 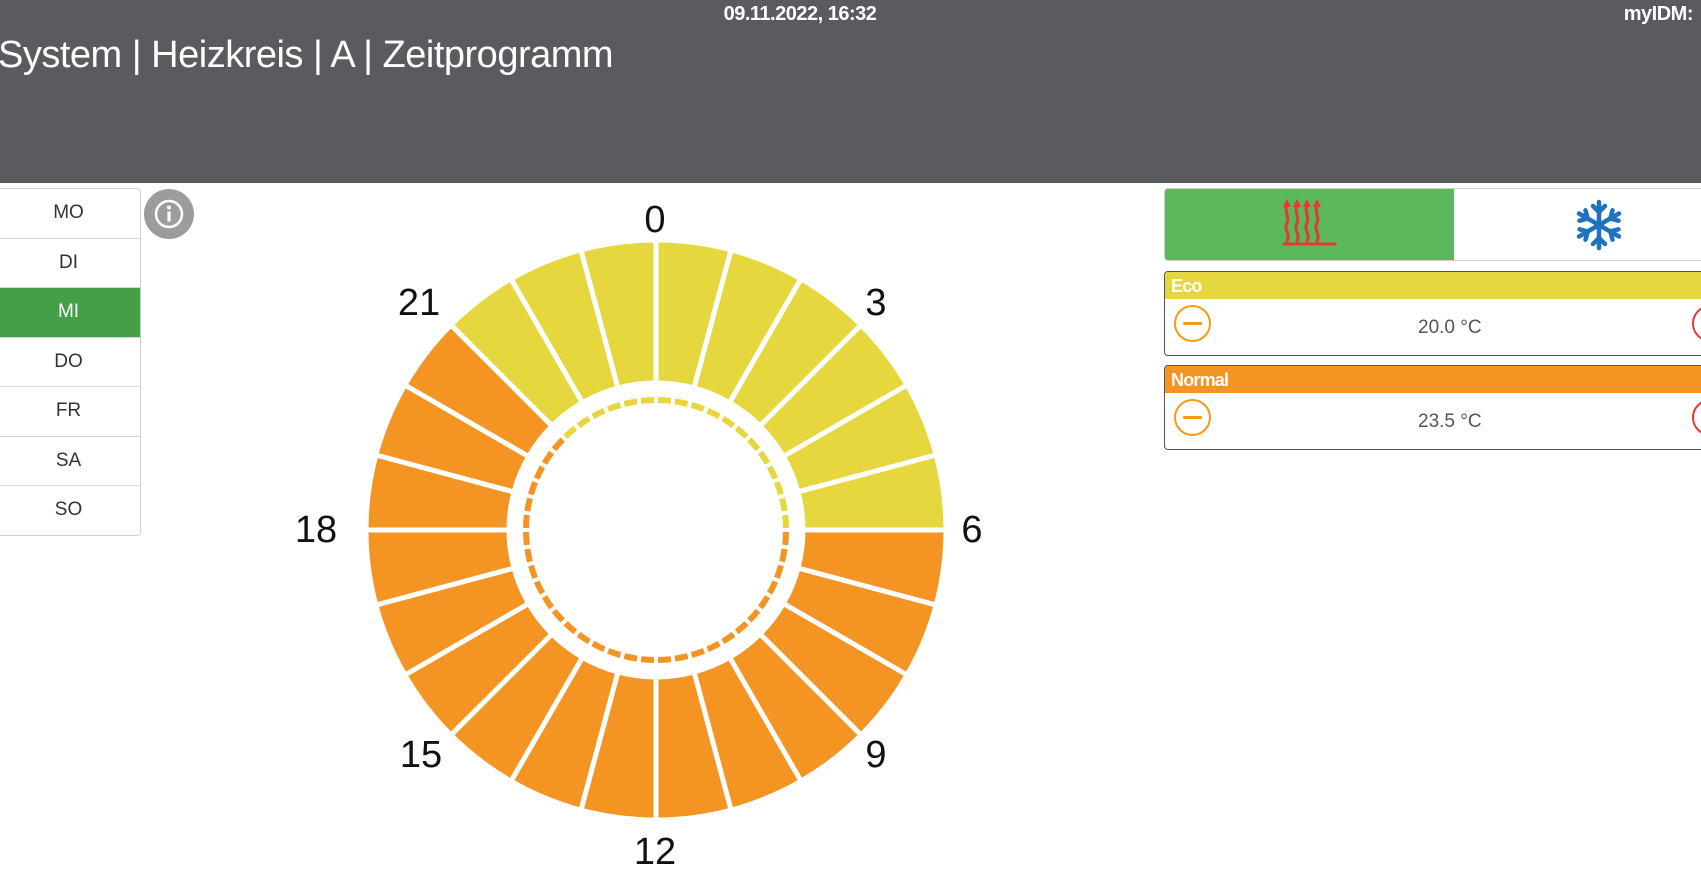 What do you see at coordinates (68, 509) in the screenshot?
I see `day-item-so: SO` at bounding box center [68, 509].